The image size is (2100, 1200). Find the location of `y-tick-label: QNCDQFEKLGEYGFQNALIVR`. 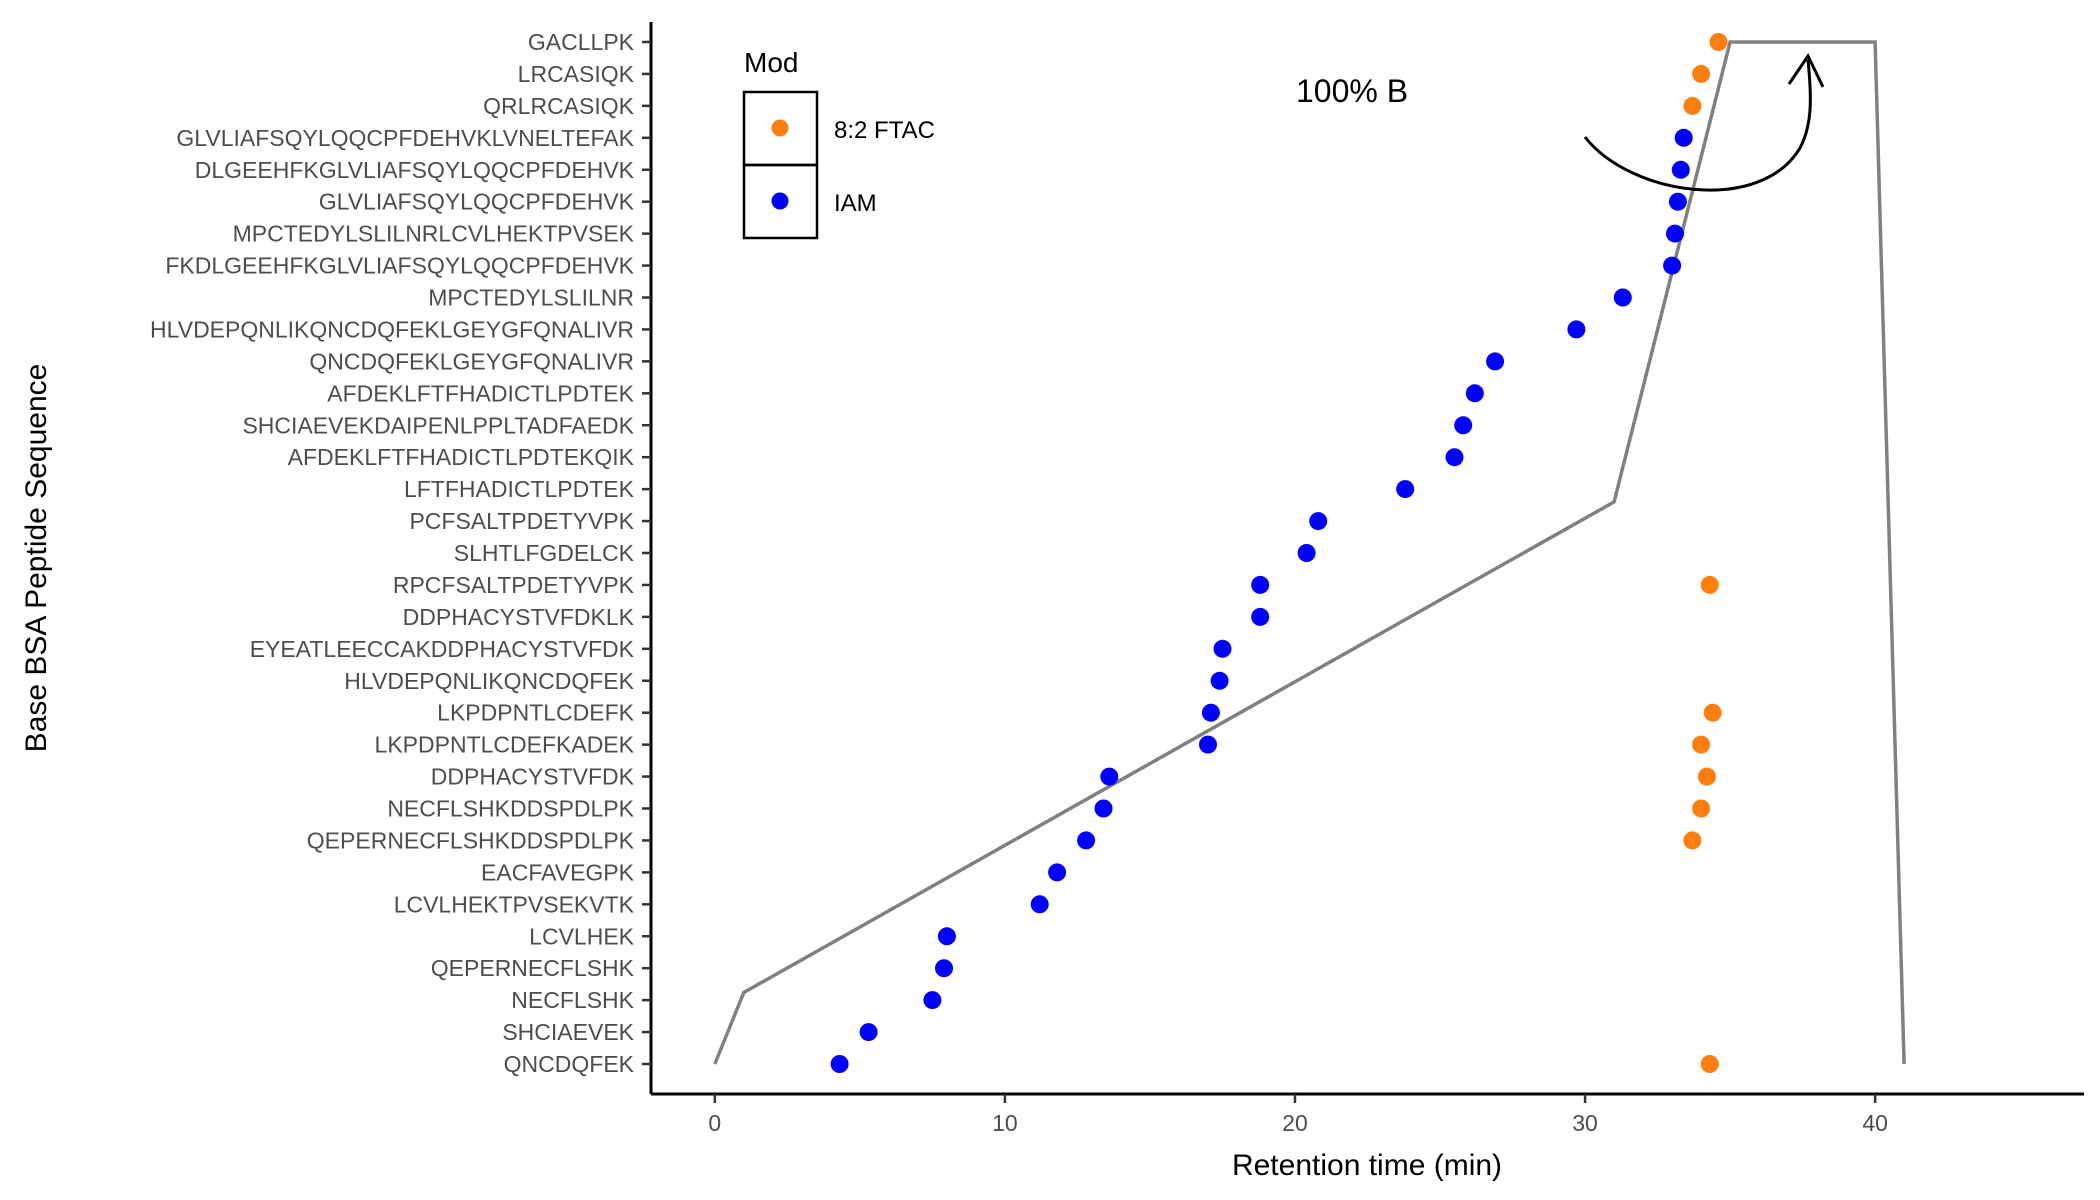

y-tick-label: QNCDQFEKLGEYGFQNALIVR is located at coordinates (471, 361).